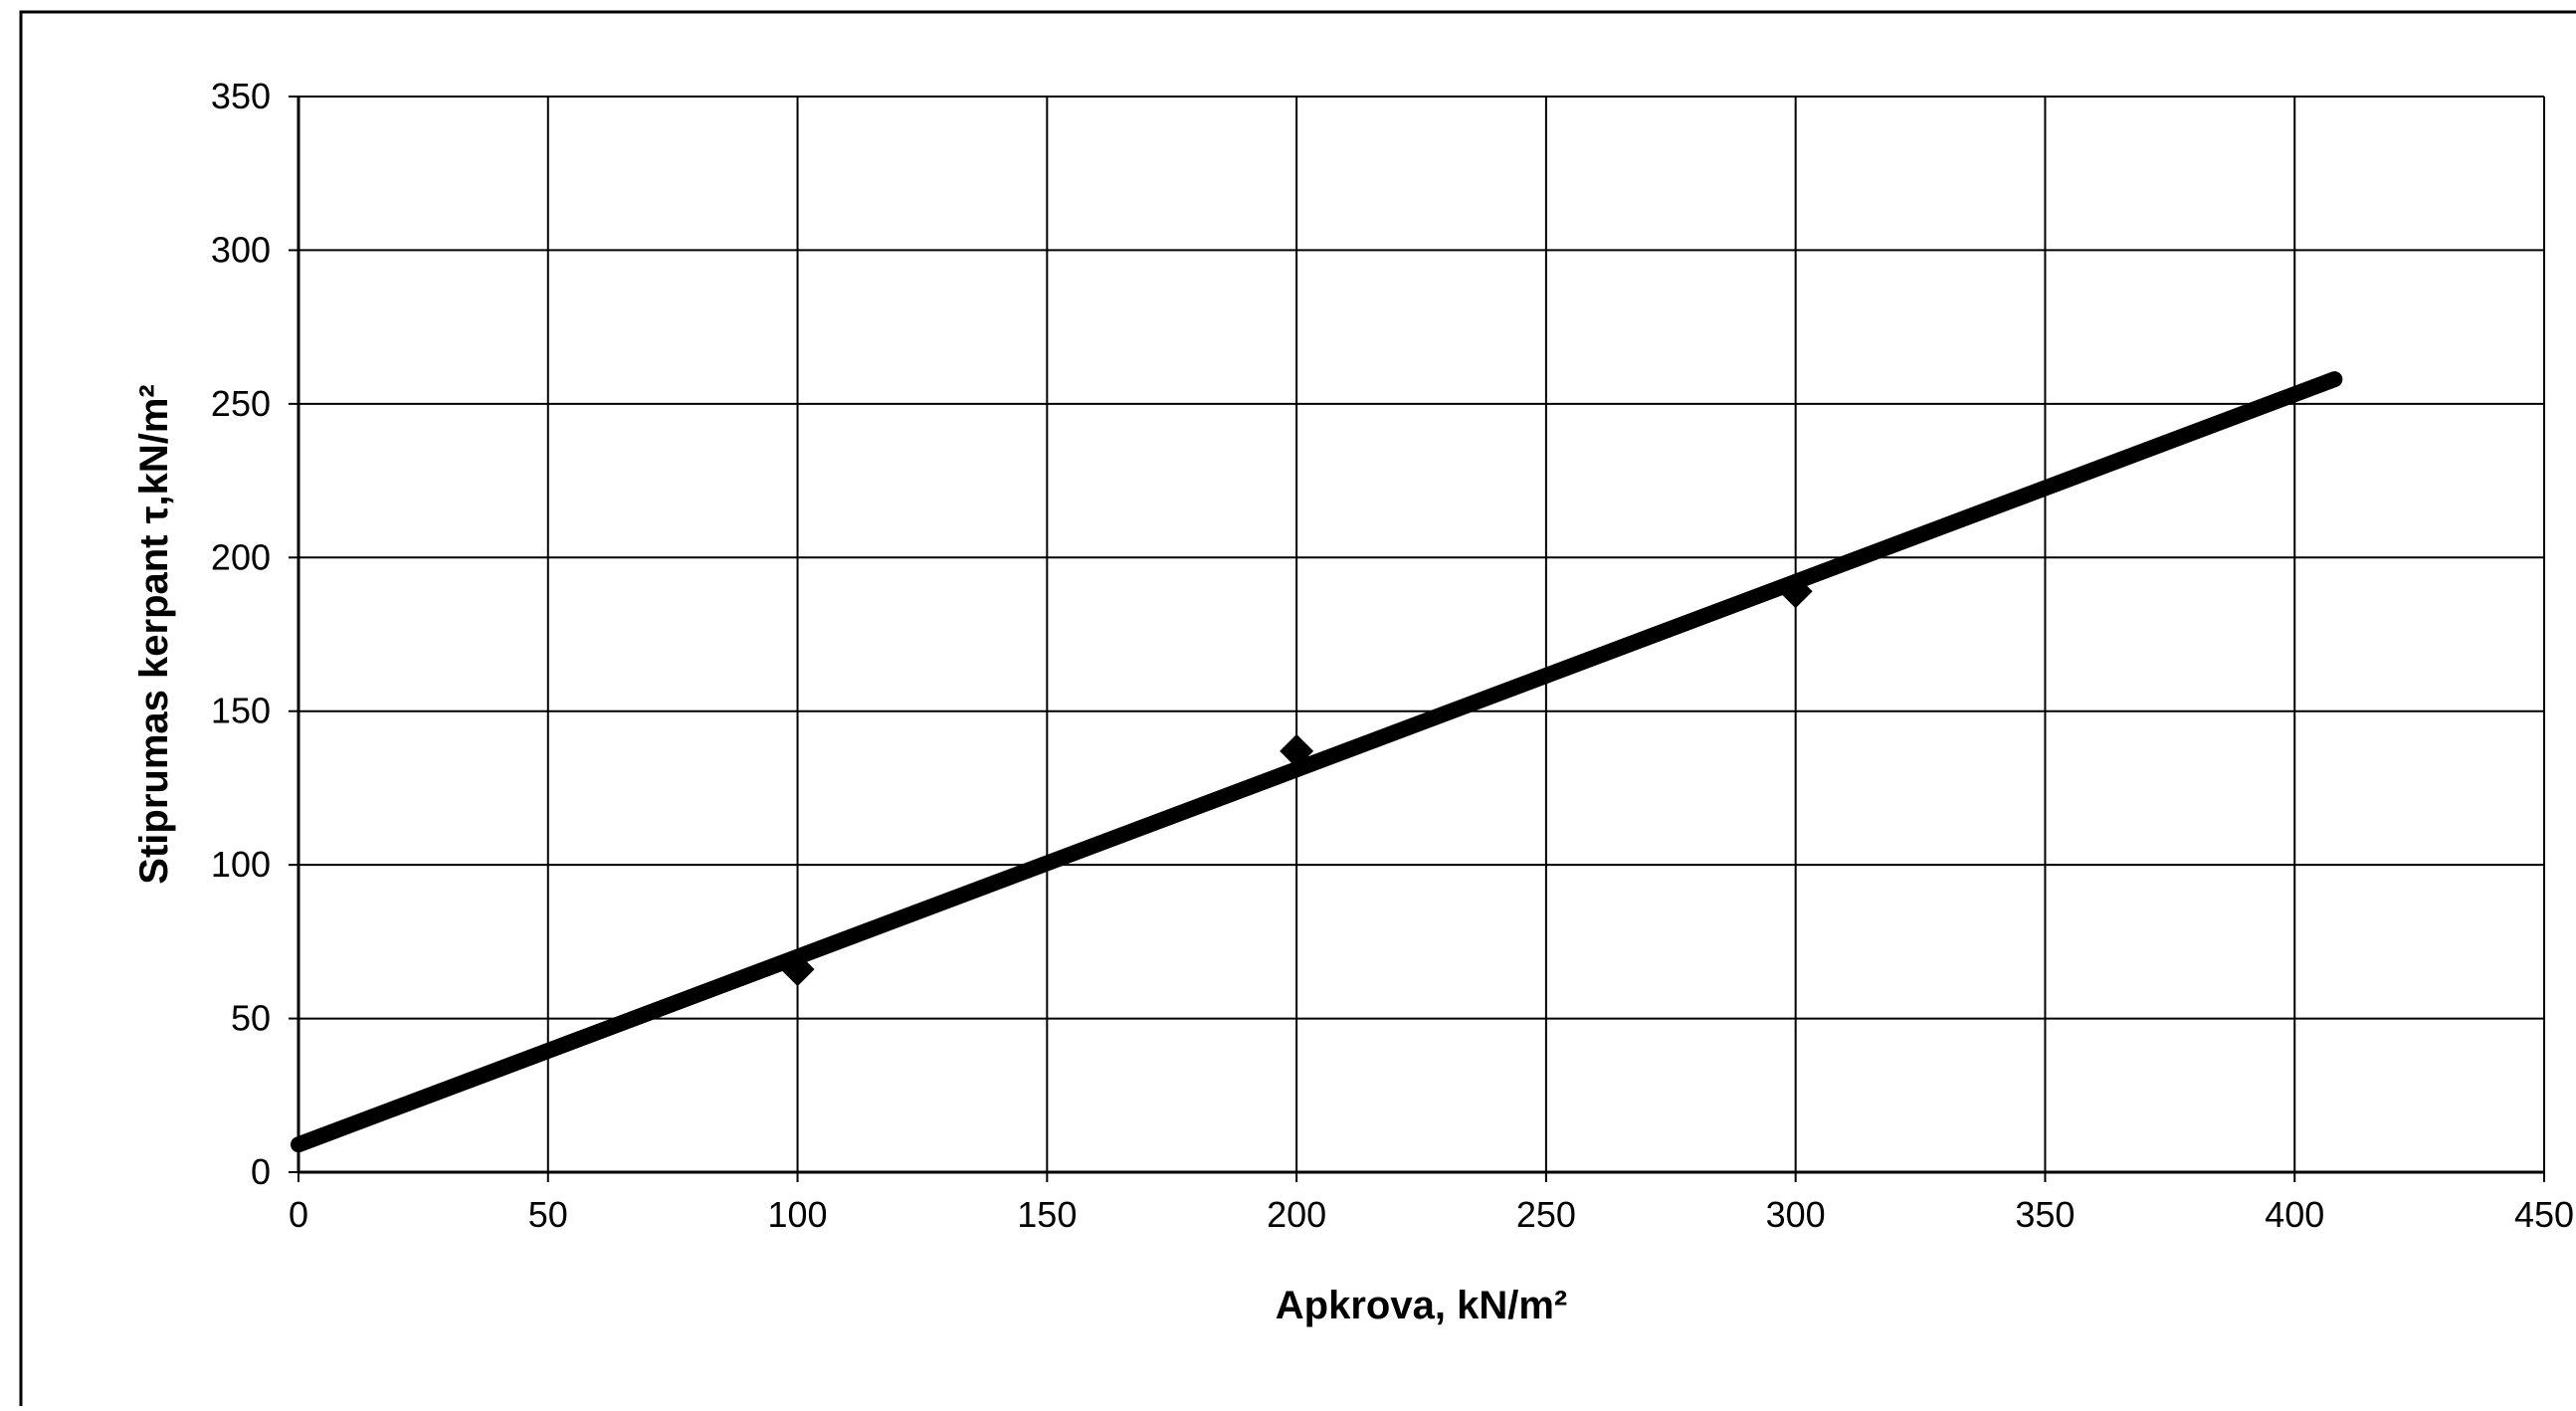  Describe the element at coordinates (154, 634) in the screenshot. I see `y-axis-title: Stiprumas kerpant τ,kN/m²` at that location.